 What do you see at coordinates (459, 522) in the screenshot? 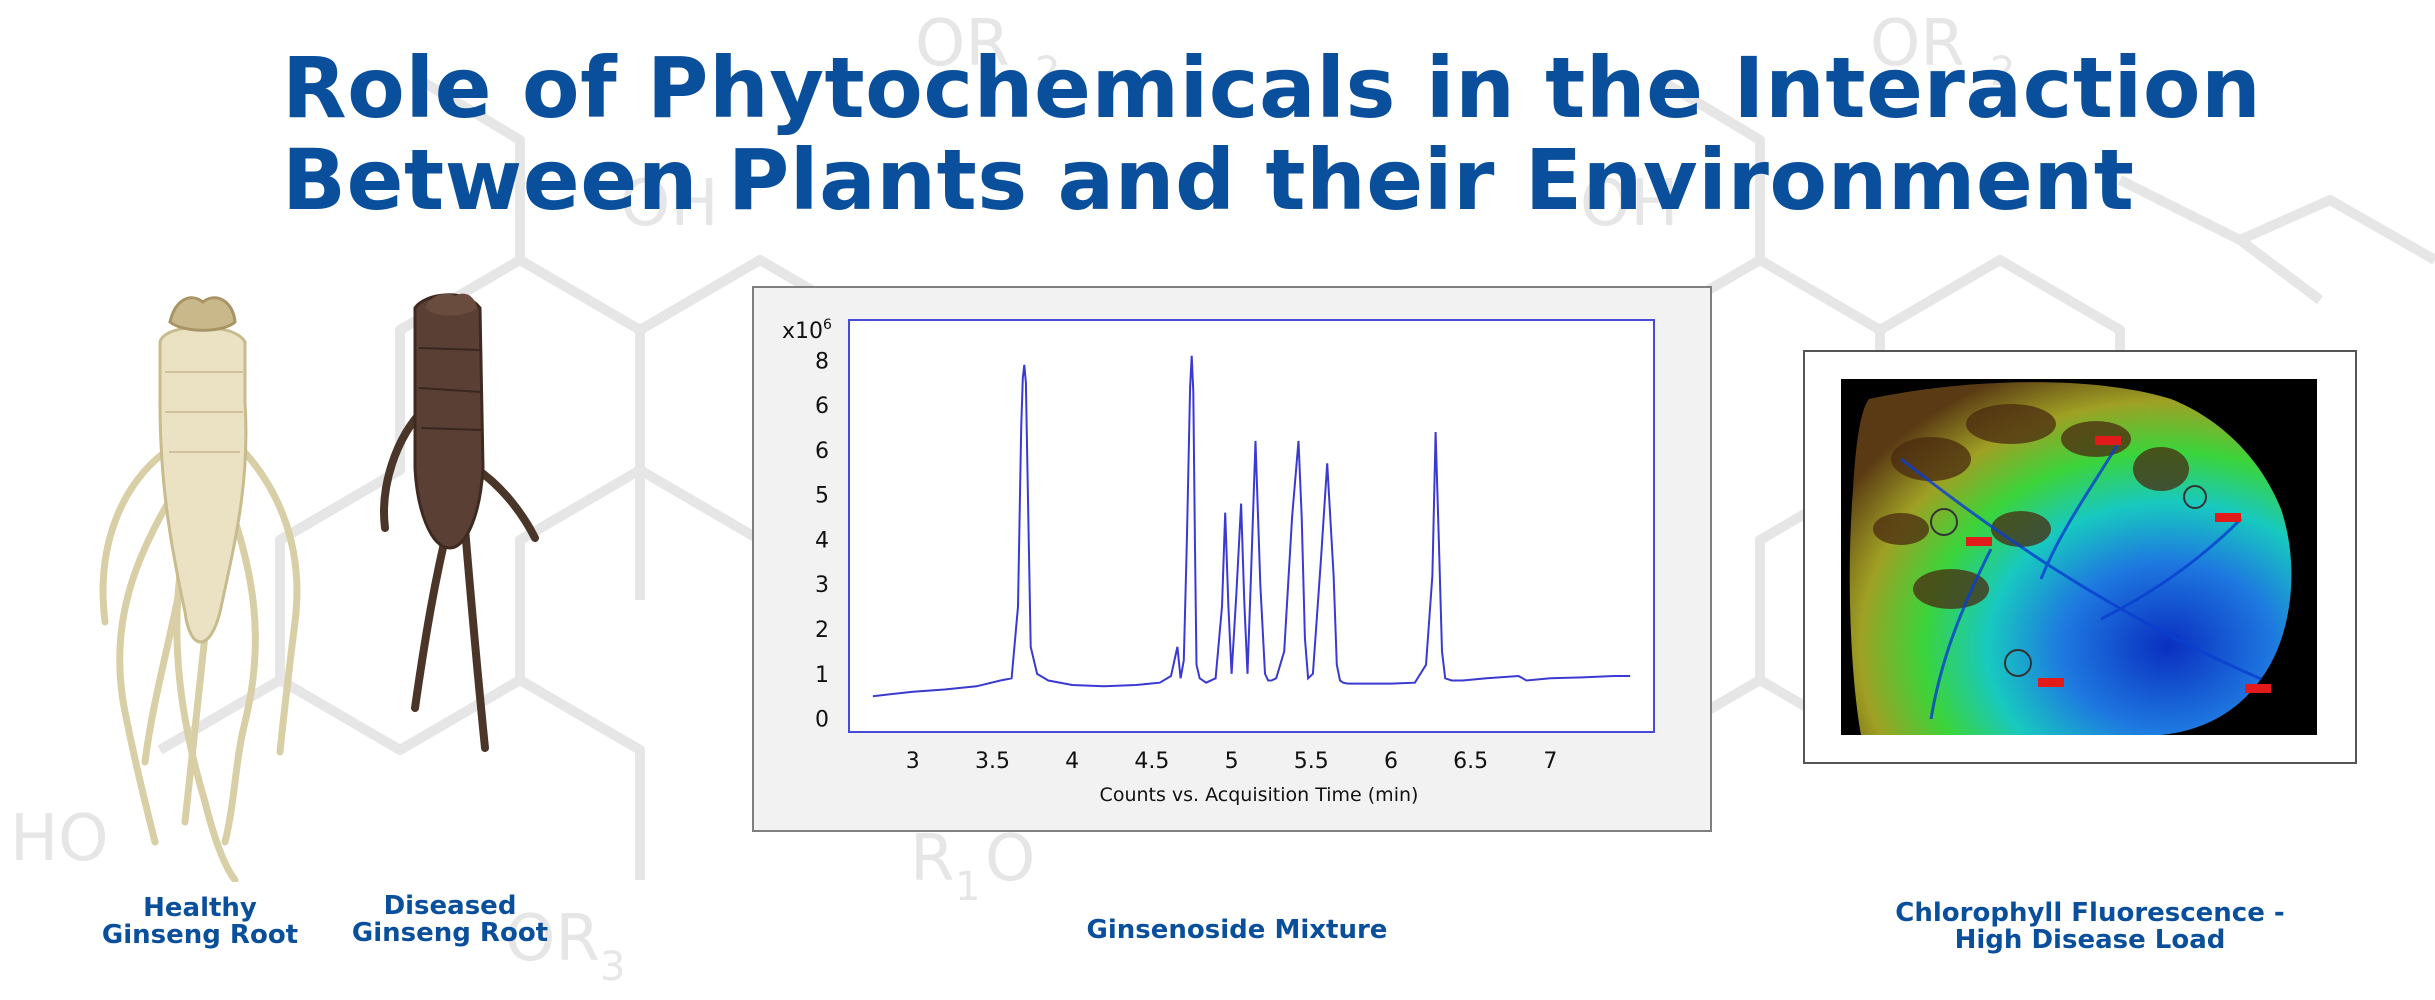
I see `diseased-ginseng-root-image` at bounding box center [459, 522].